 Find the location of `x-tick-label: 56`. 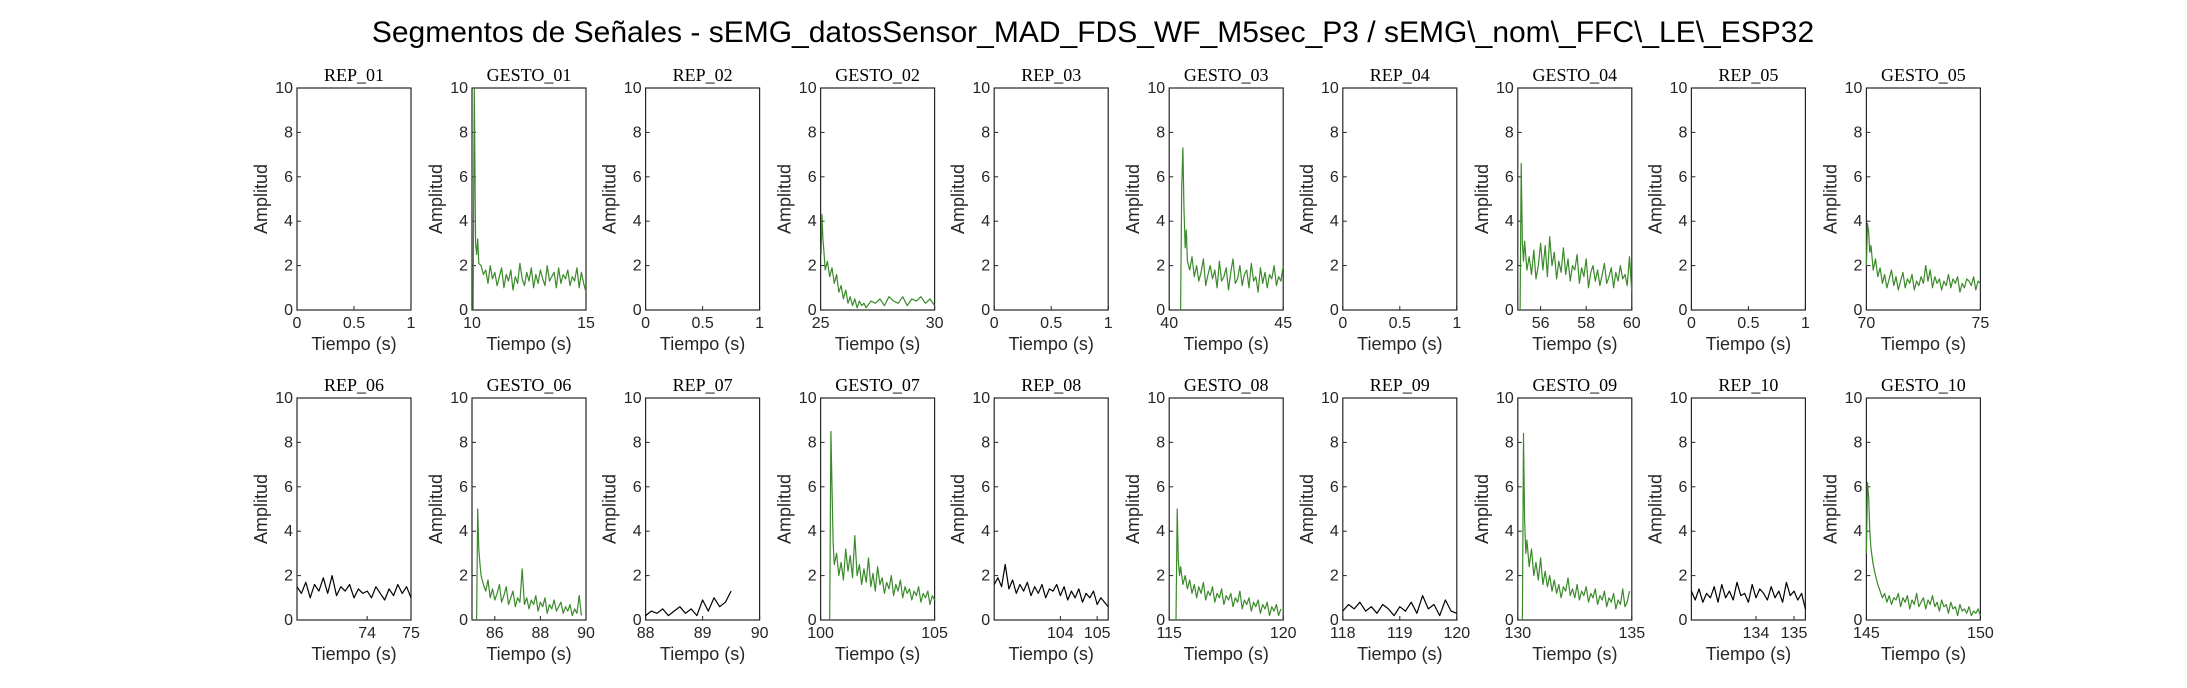

x-tick-label: 56 is located at coordinates (1541, 323).